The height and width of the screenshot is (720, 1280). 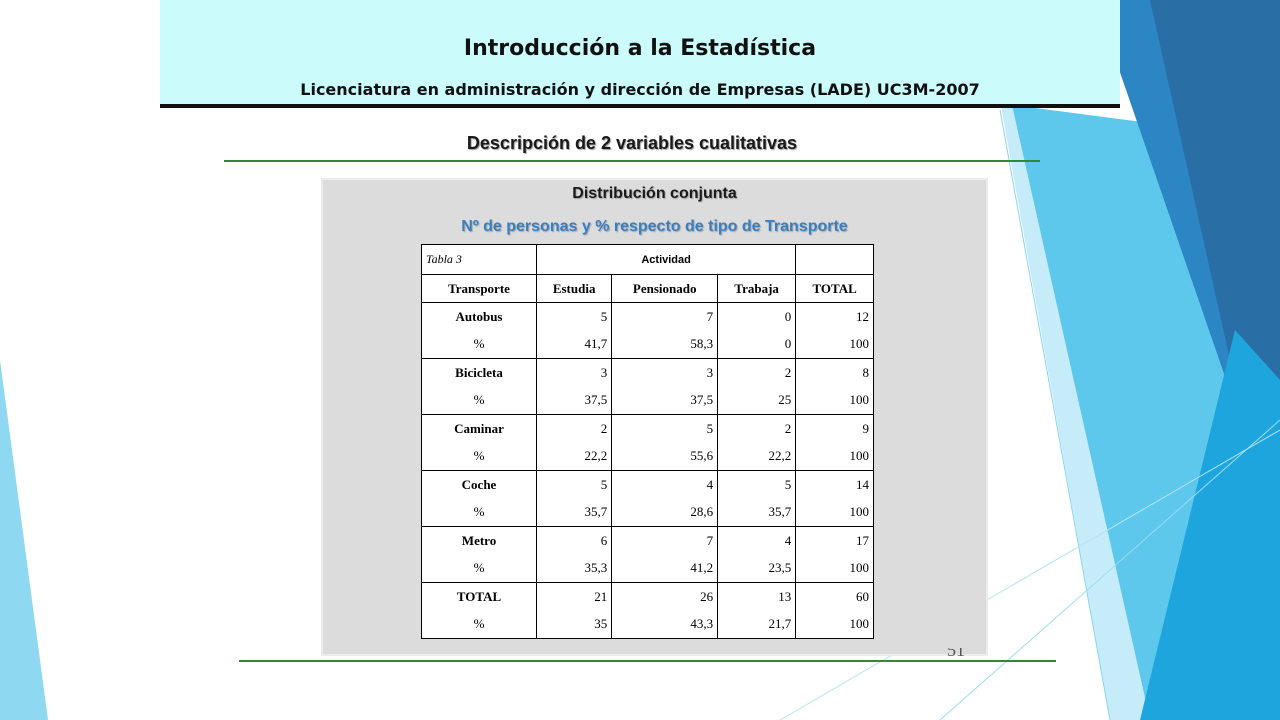 I want to click on table-caption: Tabla 3, so click(x=479, y=259).